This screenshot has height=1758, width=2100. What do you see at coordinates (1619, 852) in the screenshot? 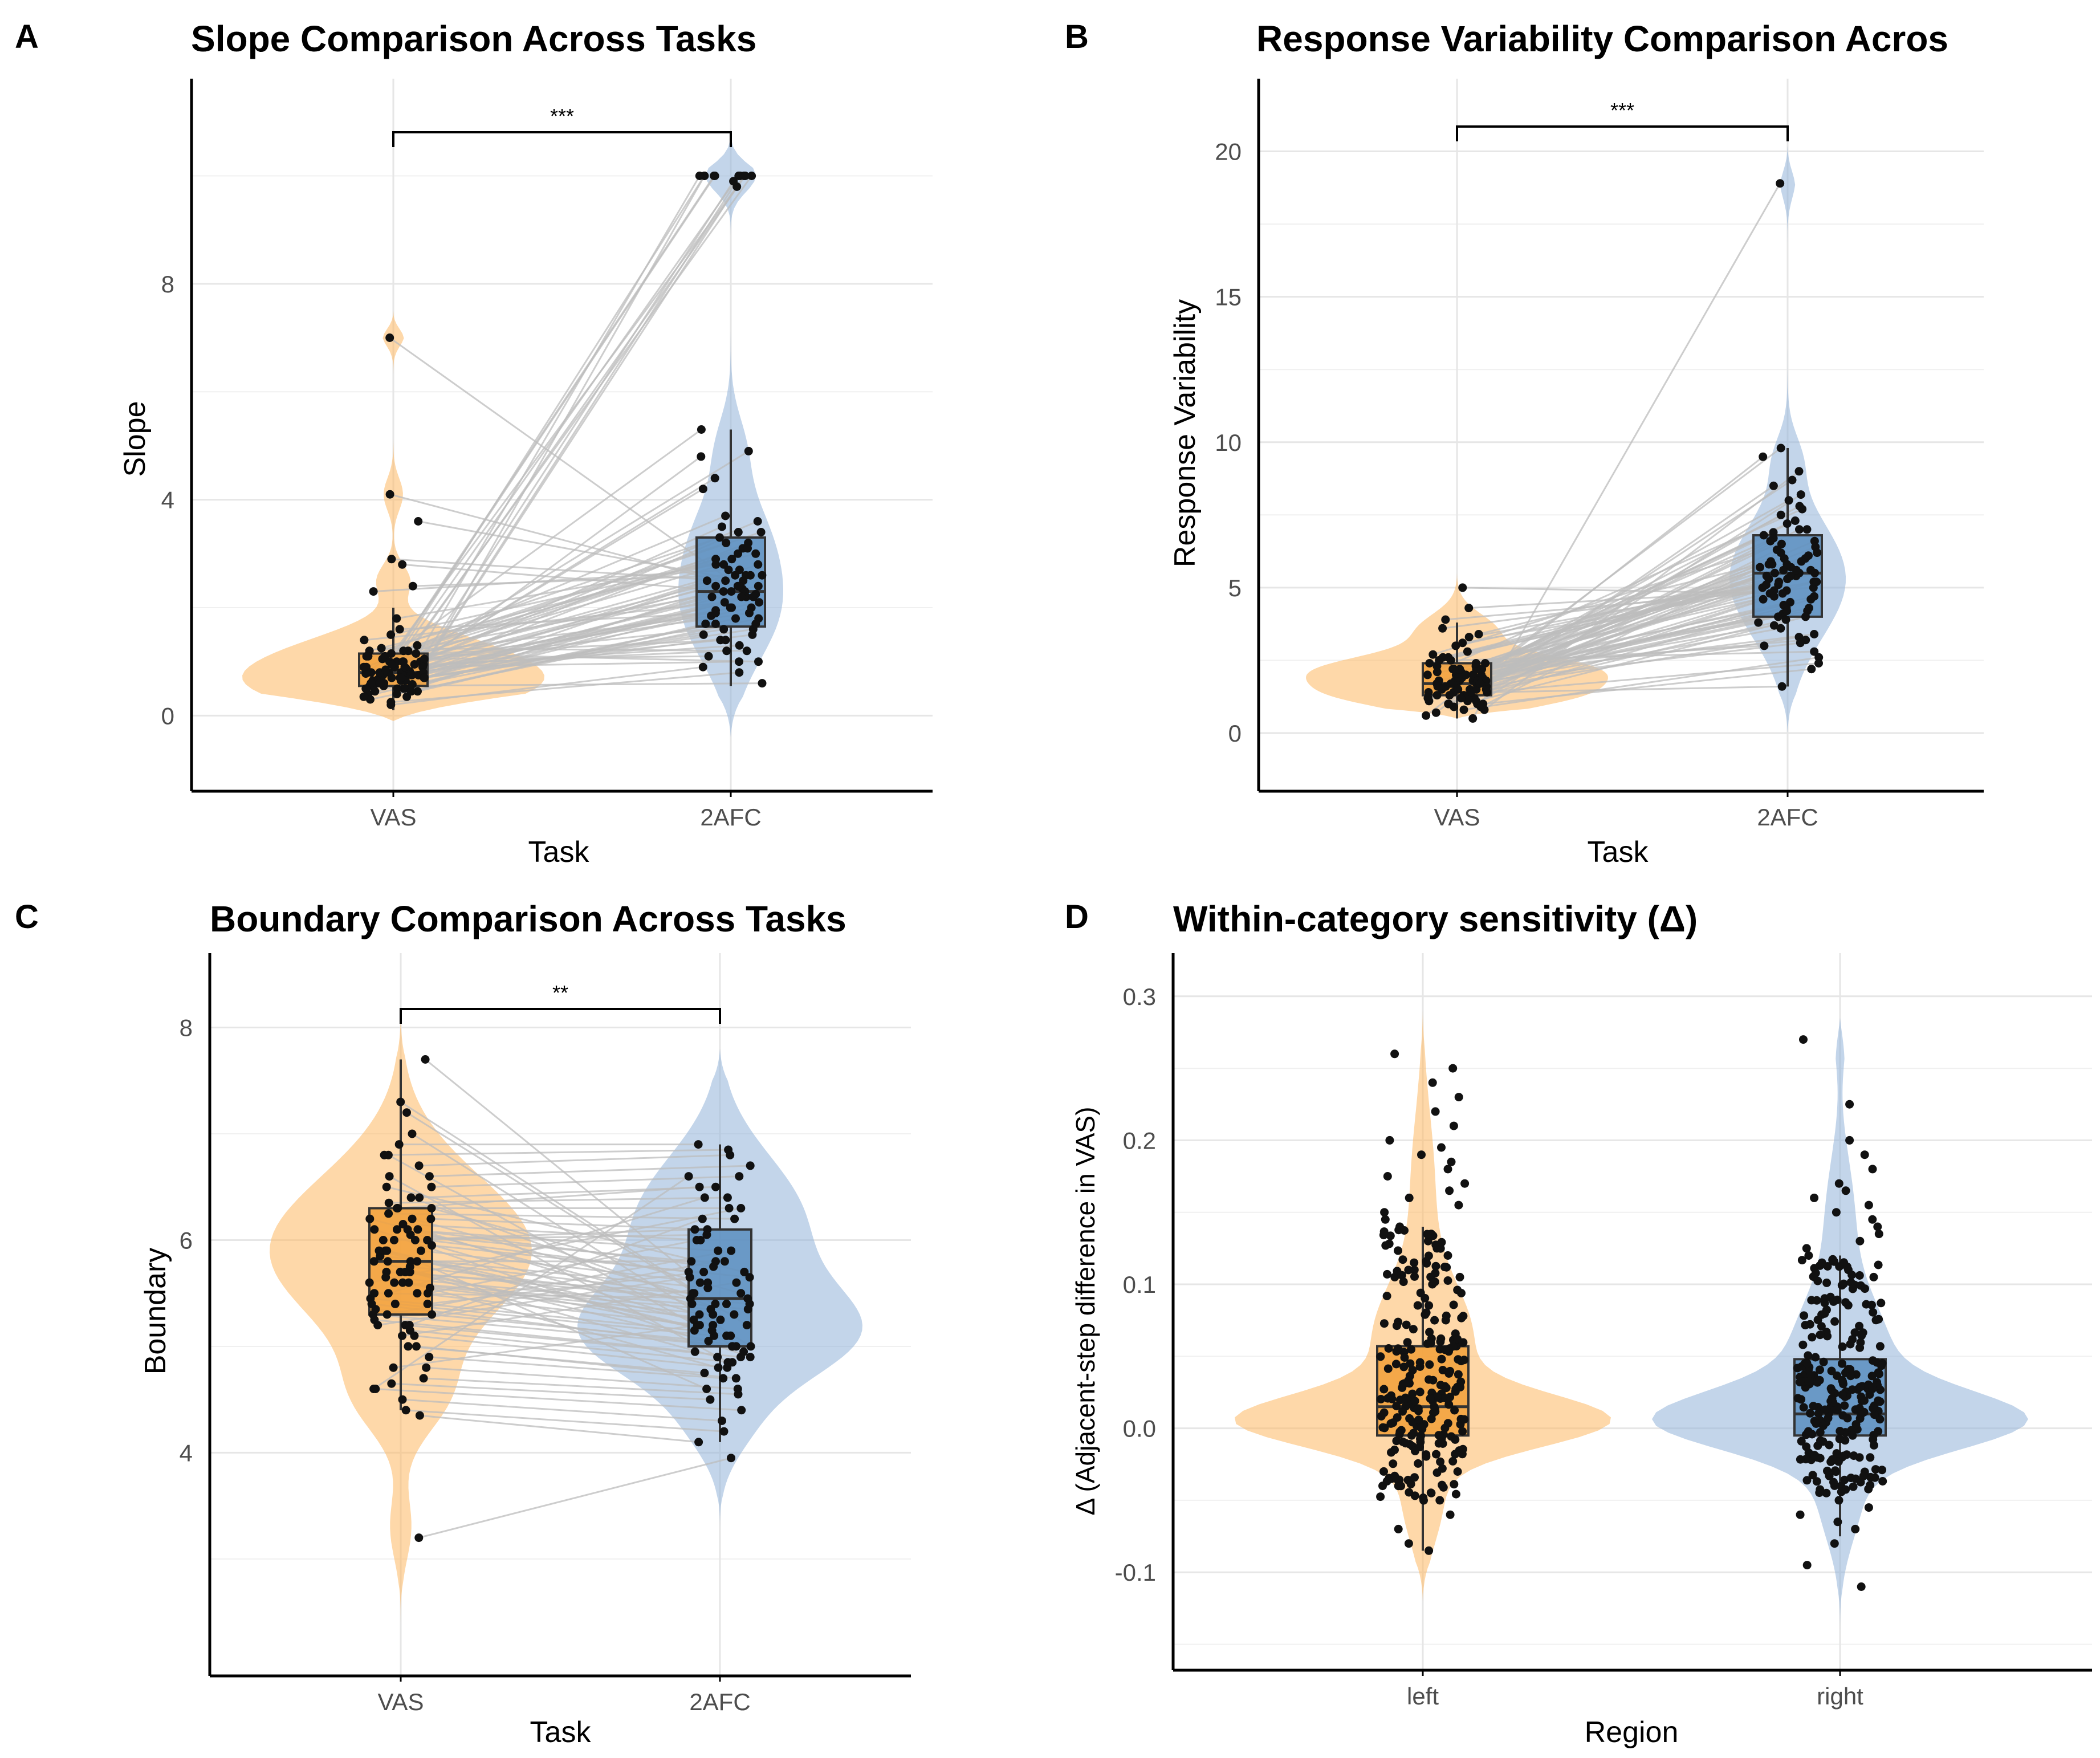
I see `panel-b-x-axis-title: Task` at bounding box center [1619, 852].